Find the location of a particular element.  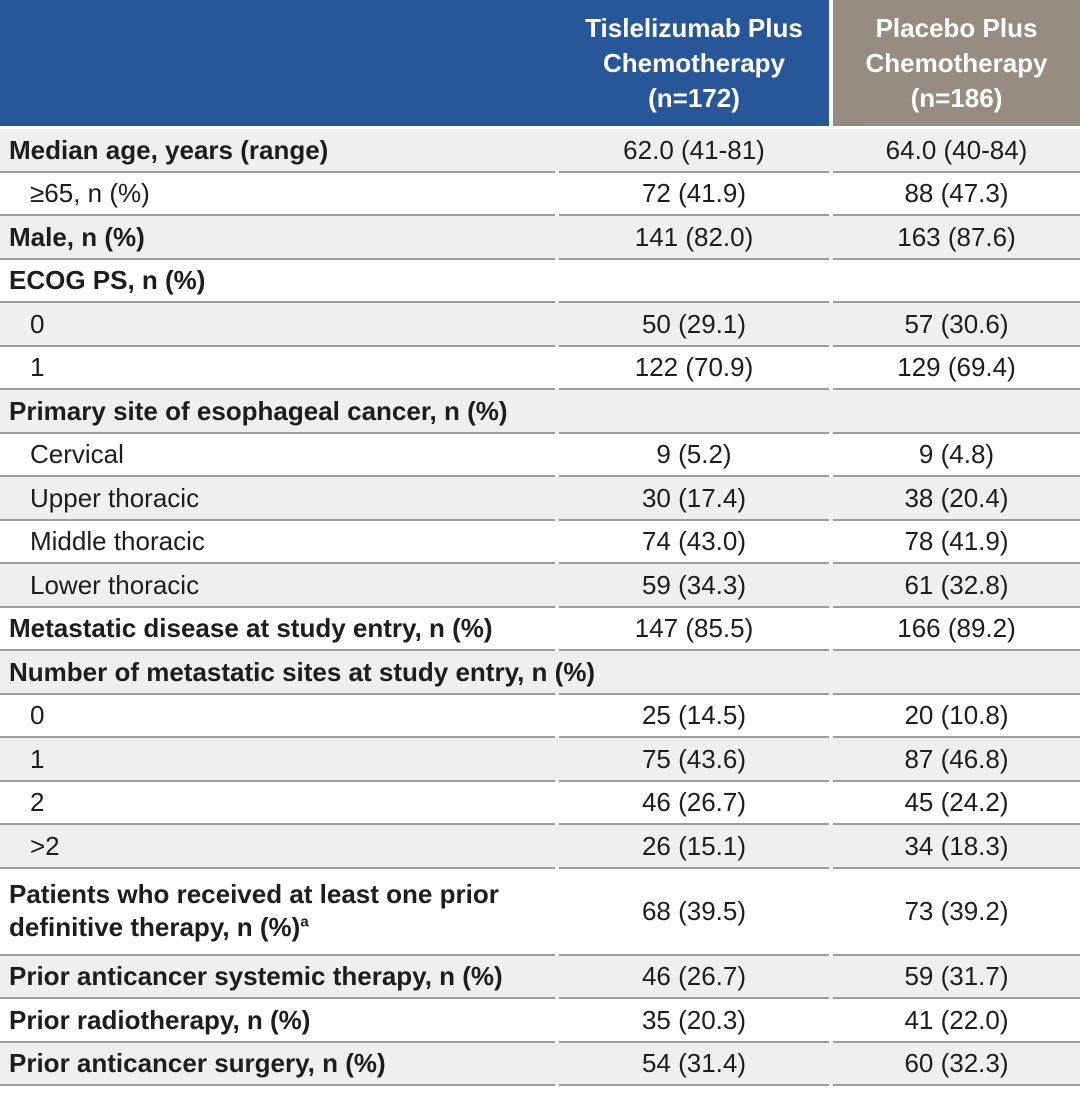

treatment-column-header: Tislelizumab Plus Chemotherapy (n=172) is located at coordinates (694, 62).